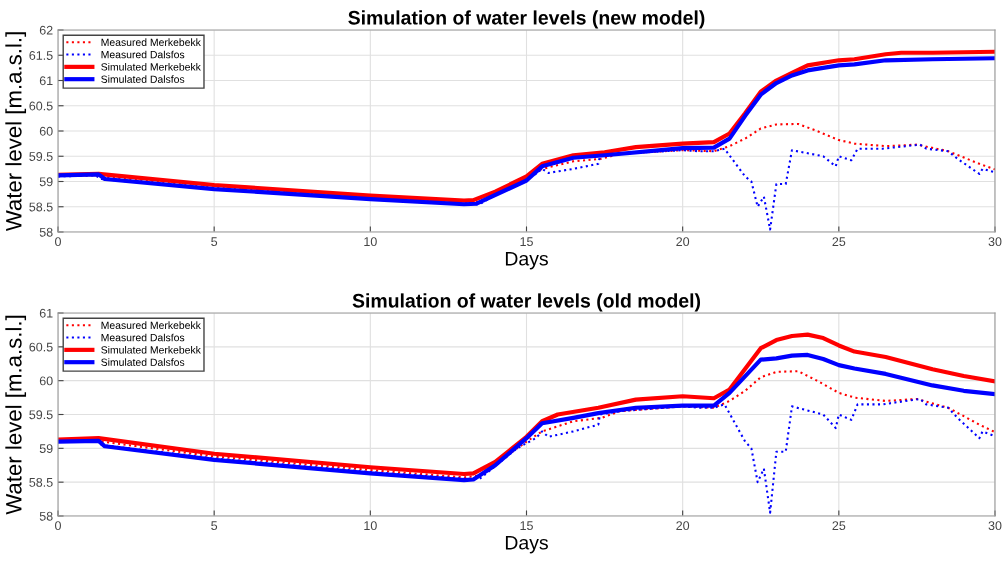 The height and width of the screenshot is (562, 1003). Describe the element at coordinates (526, 302) in the screenshot. I see `chart-title: Simulation of water levels (old model)` at that location.